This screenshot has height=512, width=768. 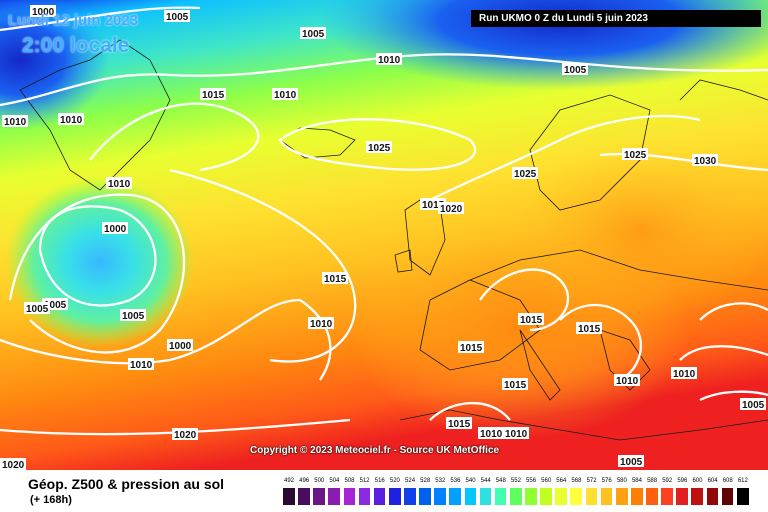 What do you see at coordinates (705, 160) in the screenshot?
I see `isobar-label: 1030` at bounding box center [705, 160].